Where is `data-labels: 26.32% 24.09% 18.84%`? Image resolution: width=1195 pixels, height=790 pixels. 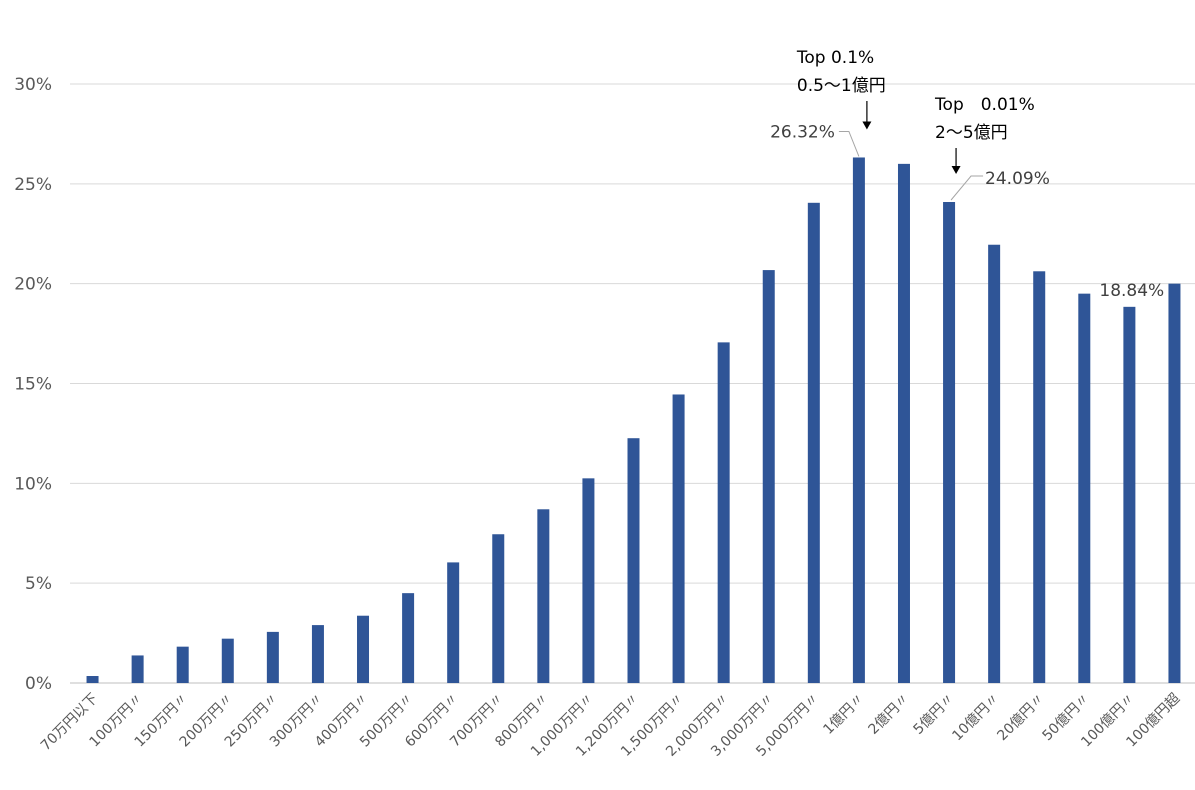 data-labels: 26.32% 24.09% 18.84% is located at coordinates (967, 211).